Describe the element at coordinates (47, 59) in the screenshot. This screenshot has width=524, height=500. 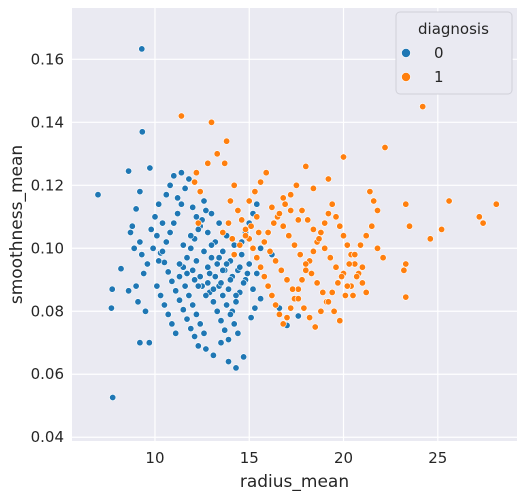
I see `y-tick-label: 0.16` at that location.